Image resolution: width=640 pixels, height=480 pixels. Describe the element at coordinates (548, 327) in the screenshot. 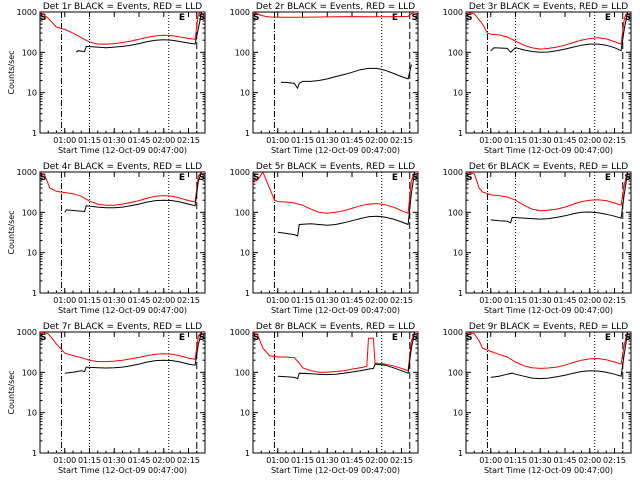

I see `chart-title: Det 9r BLACK = Events, RED = LLD` at that location.